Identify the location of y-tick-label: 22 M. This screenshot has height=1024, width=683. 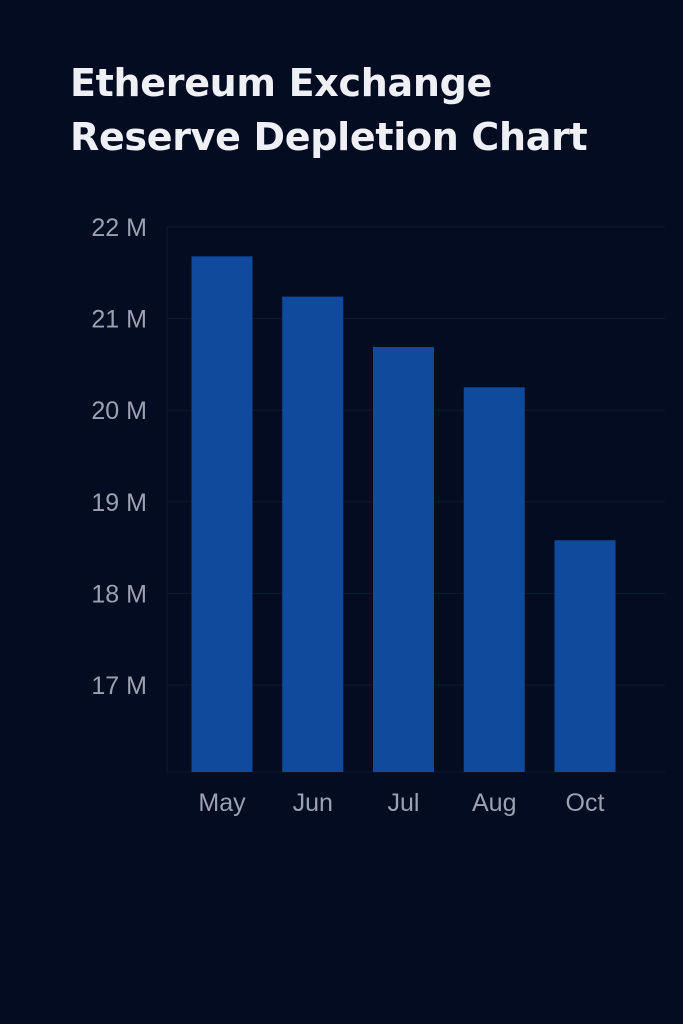
(119, 228).